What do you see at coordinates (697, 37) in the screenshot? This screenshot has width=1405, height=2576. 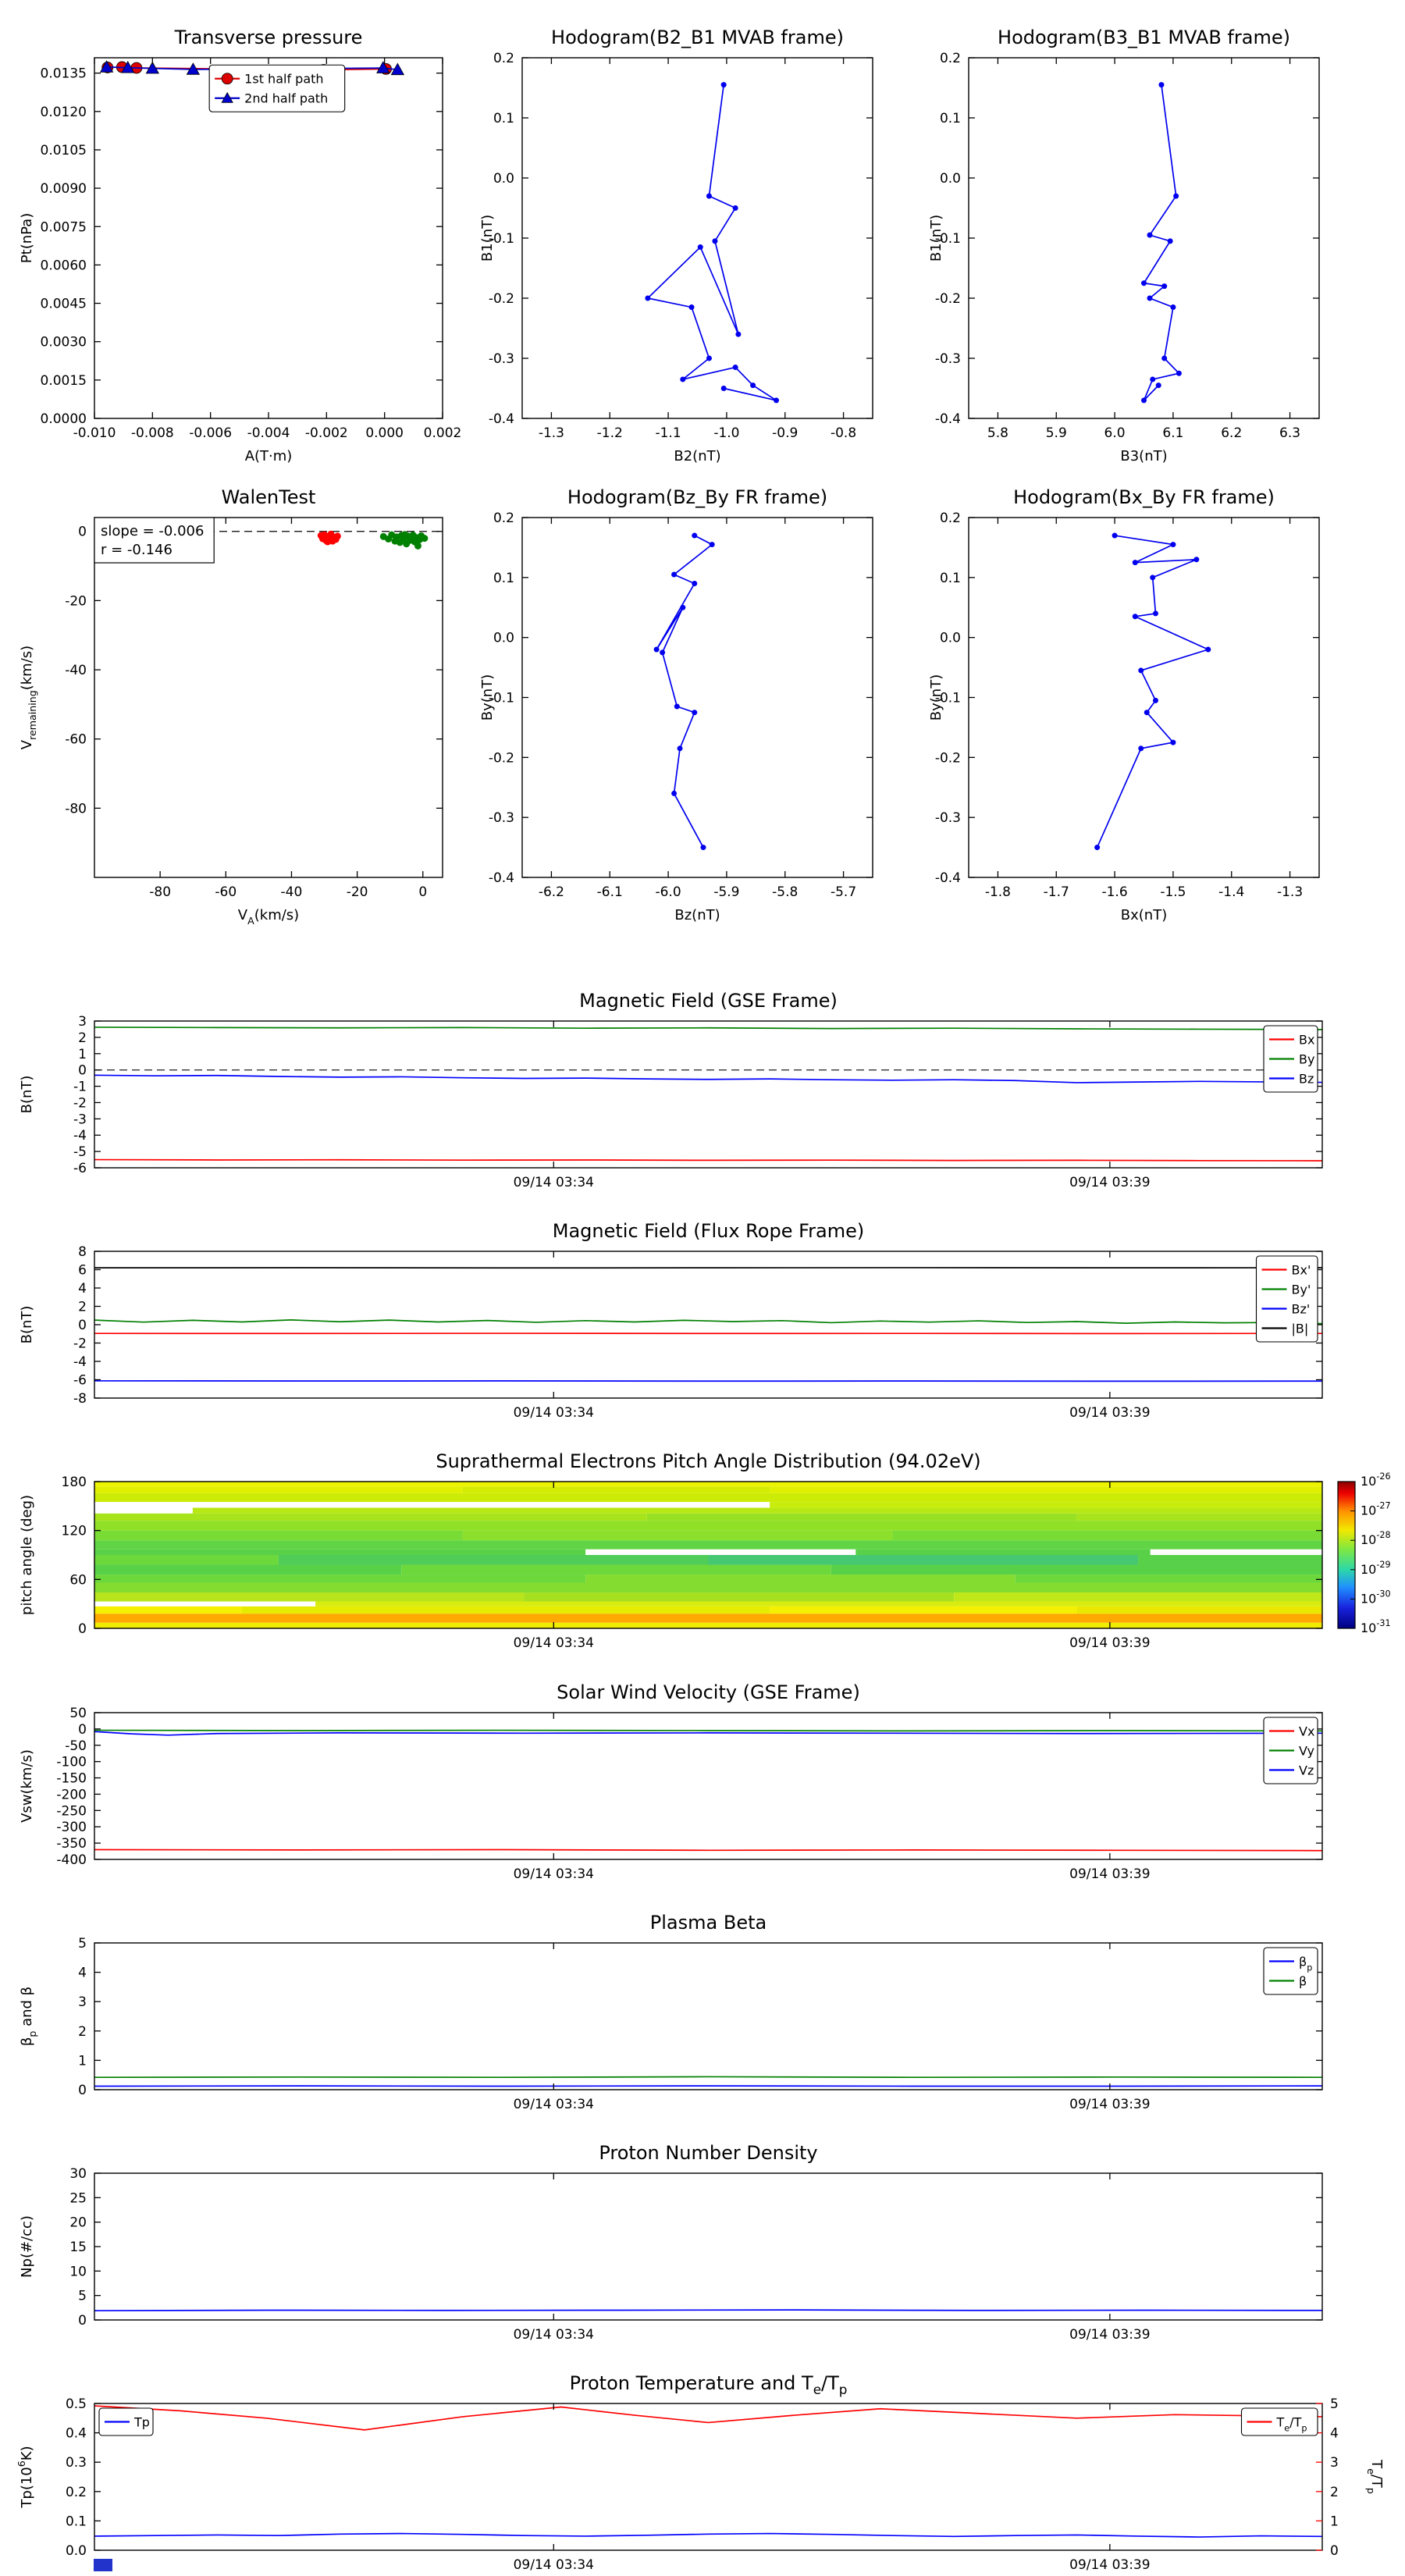 I see `svg-text: Hodogram(B2_B1 MVAB frame)` at bounding box center [697, 37].